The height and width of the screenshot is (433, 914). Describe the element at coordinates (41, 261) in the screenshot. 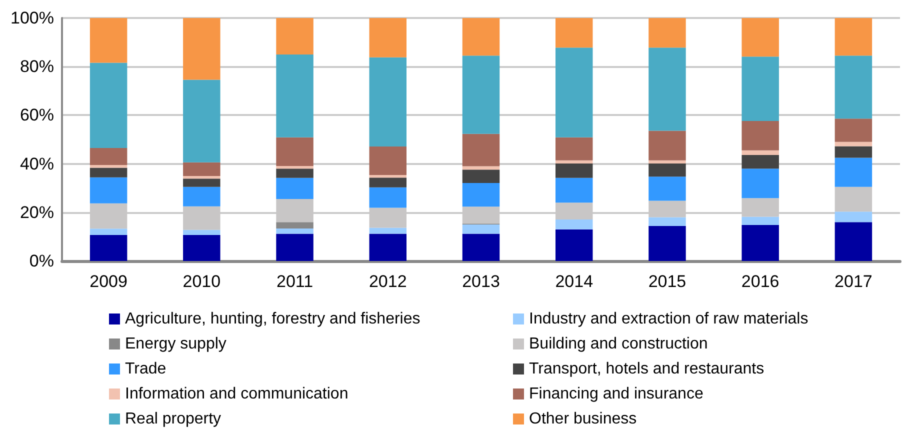

I see `y-tick-label: 0%` at that location.